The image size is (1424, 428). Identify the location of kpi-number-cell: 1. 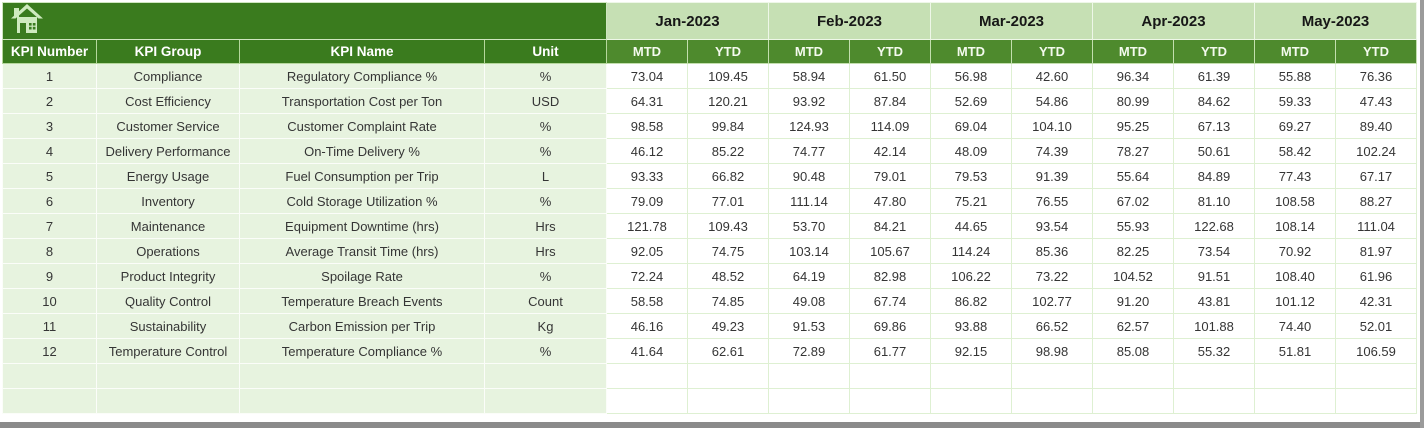
(49, 76).